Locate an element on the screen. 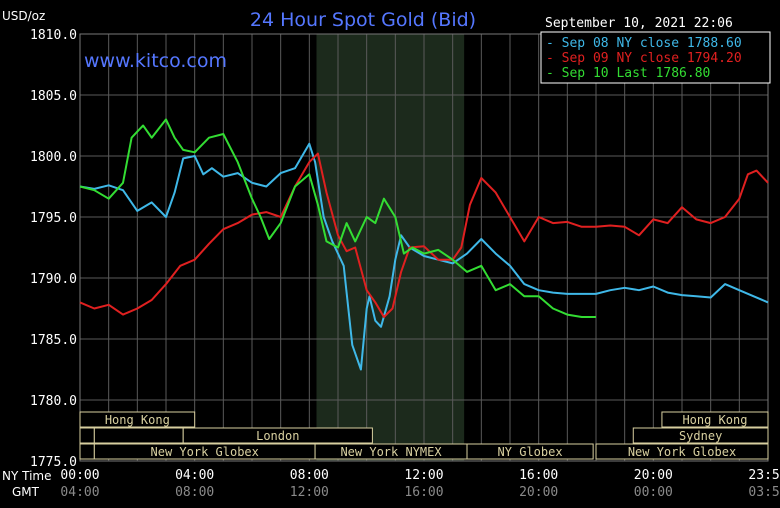 Image resolution: width=780 pixels, height=508 pixels. y-tick-label: 1795.0 is located at coordinates (53, 218).